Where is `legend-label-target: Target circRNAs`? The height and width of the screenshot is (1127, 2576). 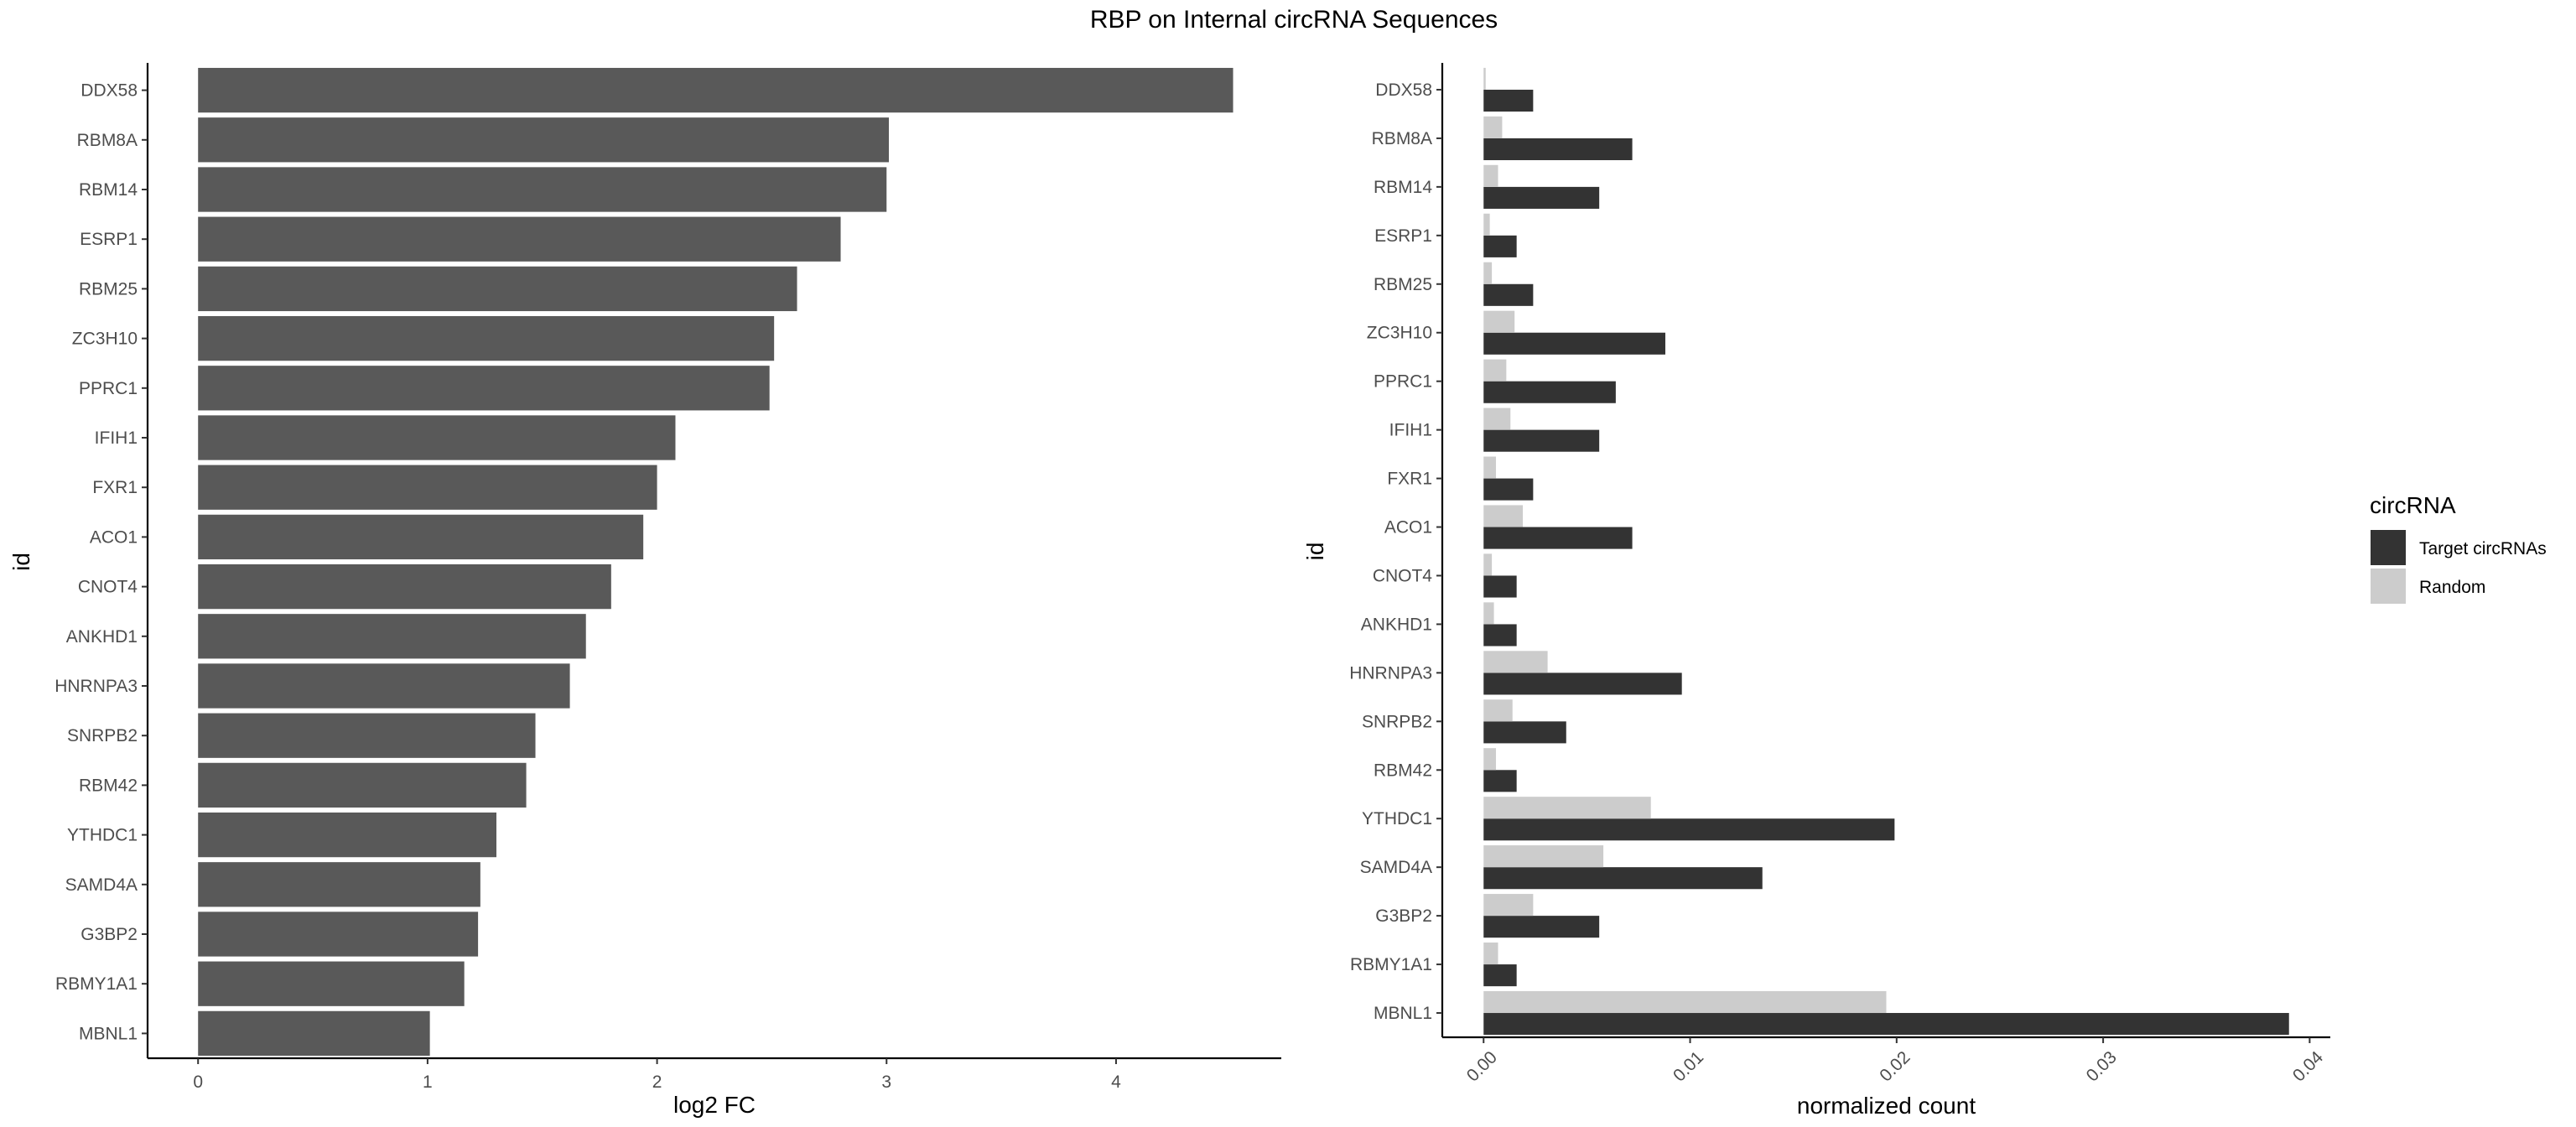 legend-label-target: Target circRNAs is located at coordinates (2483, 548).